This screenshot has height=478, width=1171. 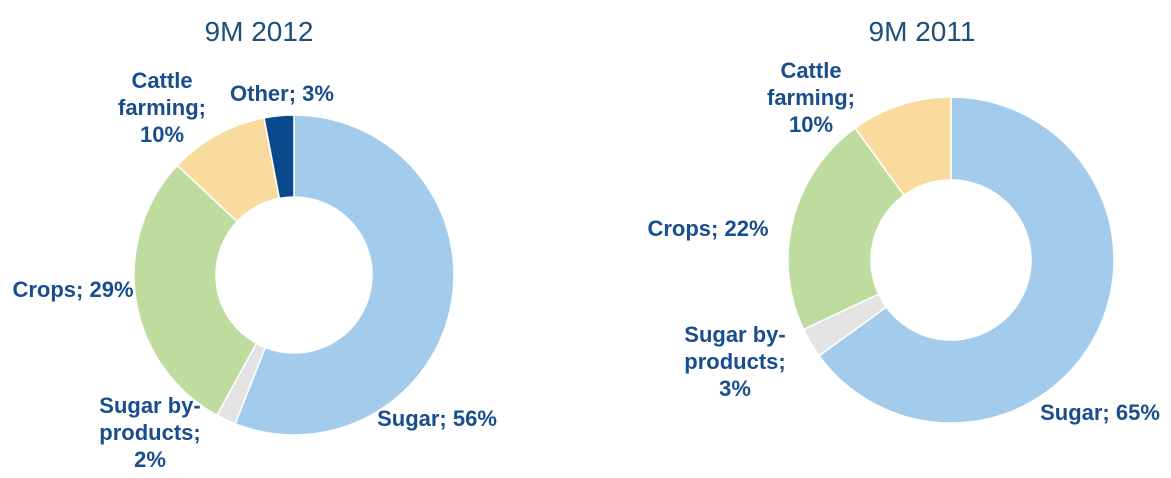 What do you see at coordinates (259, 31) in the screenshot?
I see `chart-title: 9M 2012` at bounding box center [259, 31].